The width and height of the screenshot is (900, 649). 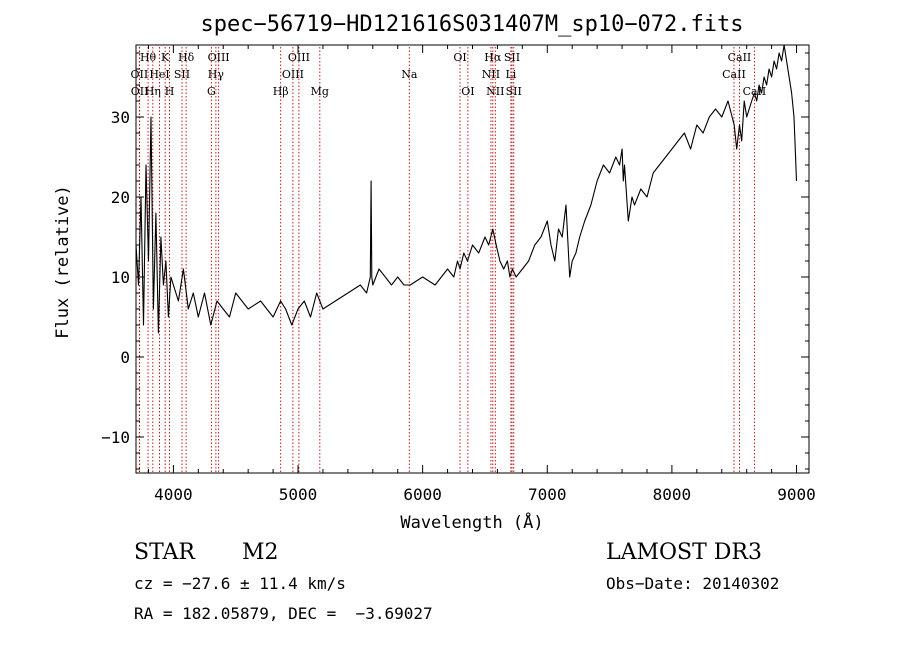 I want to click on spectral-line-label: G, so click(x=211, y=91).